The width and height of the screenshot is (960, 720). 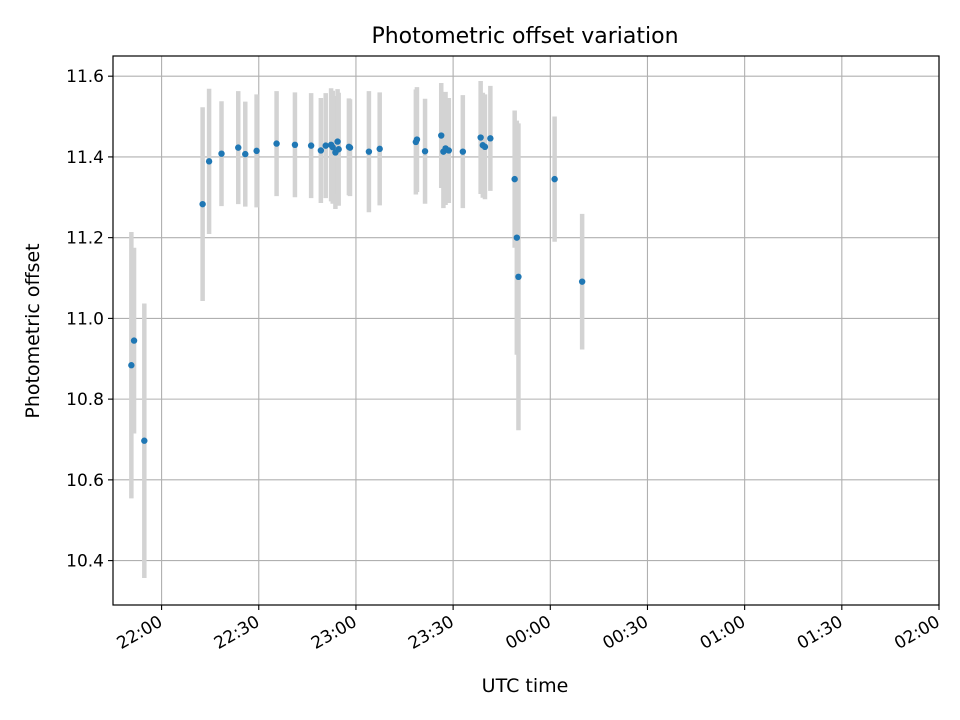 What do you see at coordinates (524, 36) in the screenshot?
I see `chart-title: Photometric offset variation` at bounding box center [524, 36].